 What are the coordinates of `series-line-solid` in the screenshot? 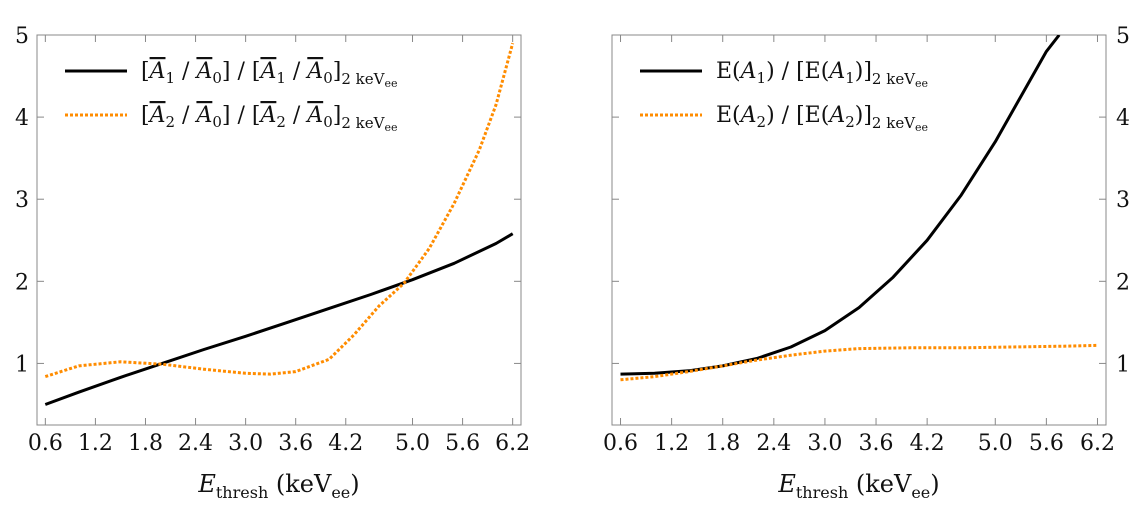 It's located at (279, 319).